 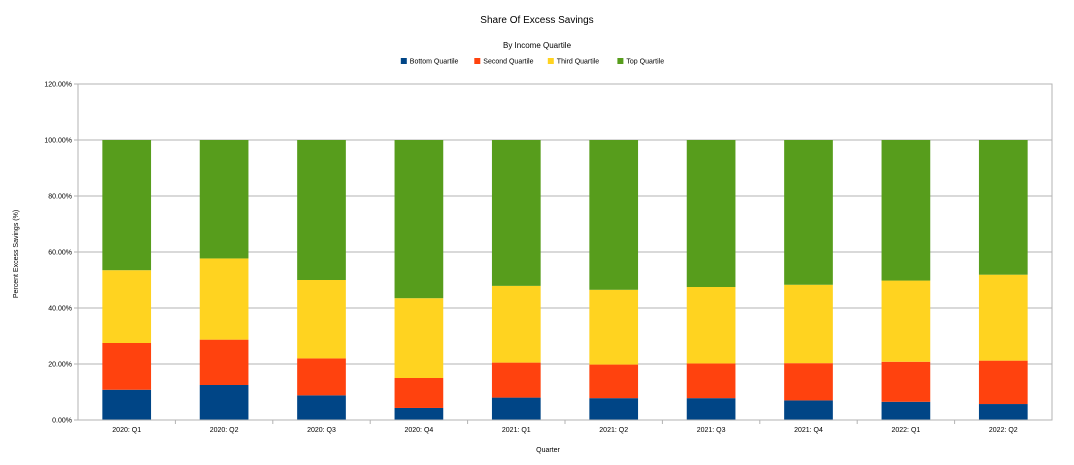 What do you see at coordinates (224, 430) in the screenshot?
I see `x-tick-label: 2020: Q2` at bounding box center [224, 430].